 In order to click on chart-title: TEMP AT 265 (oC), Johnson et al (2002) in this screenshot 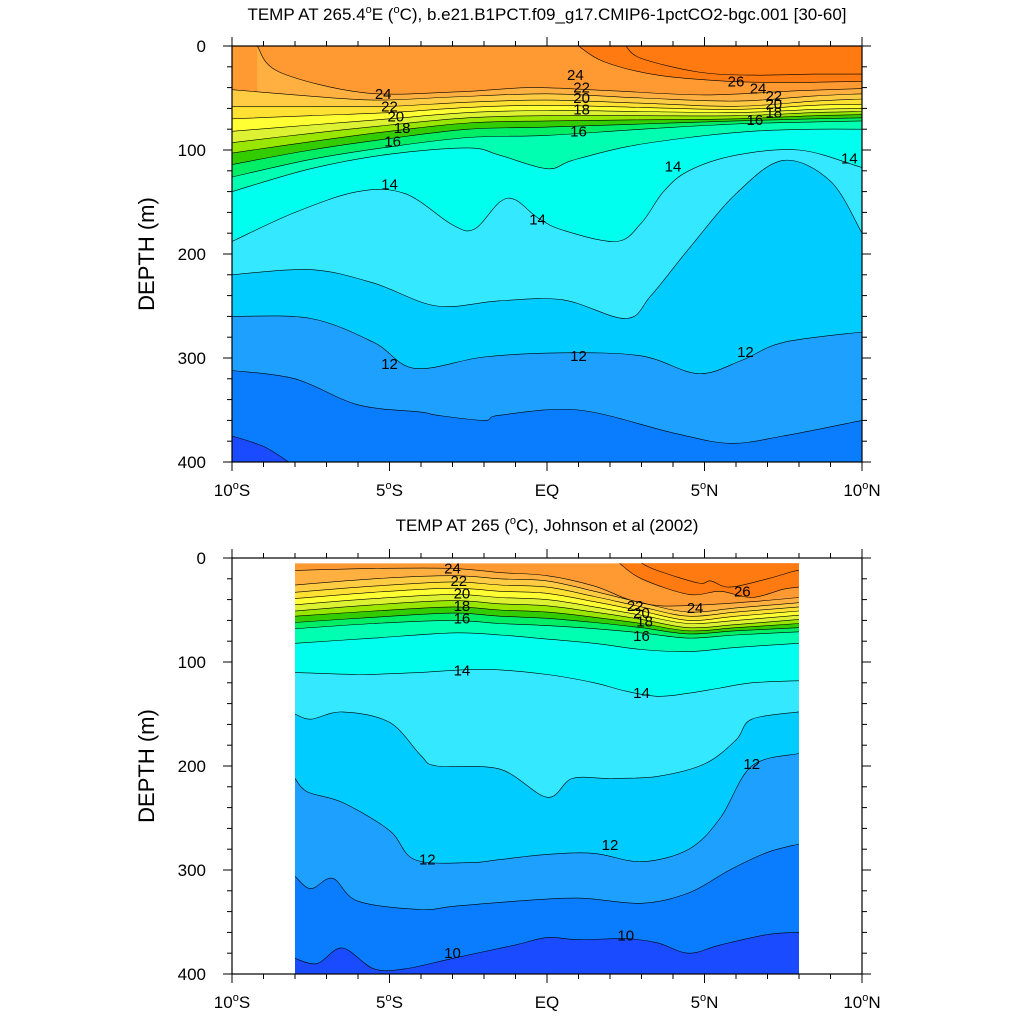, I will do `click(547, 525)`.